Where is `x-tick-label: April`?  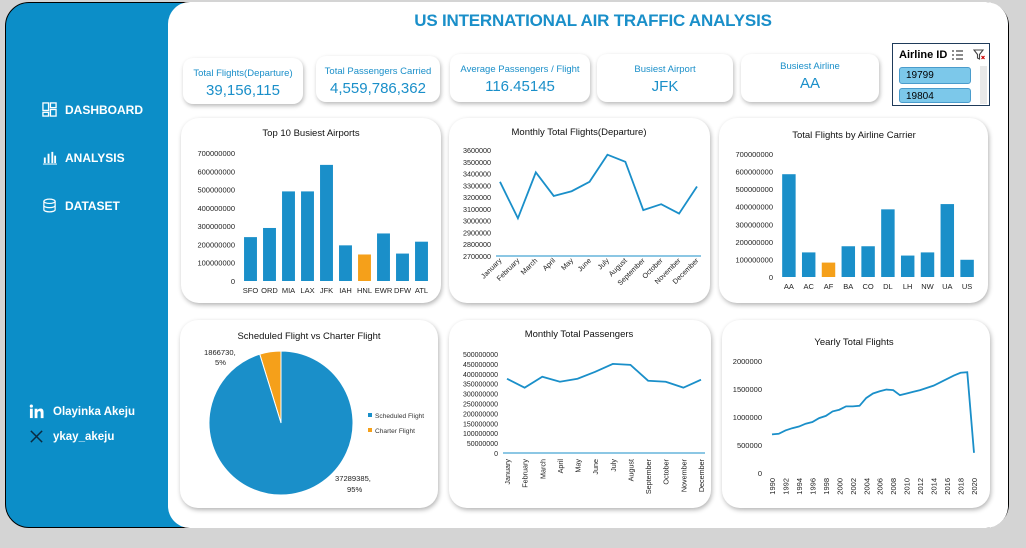
x-tick-label: April is located at coordinates (549, 264).